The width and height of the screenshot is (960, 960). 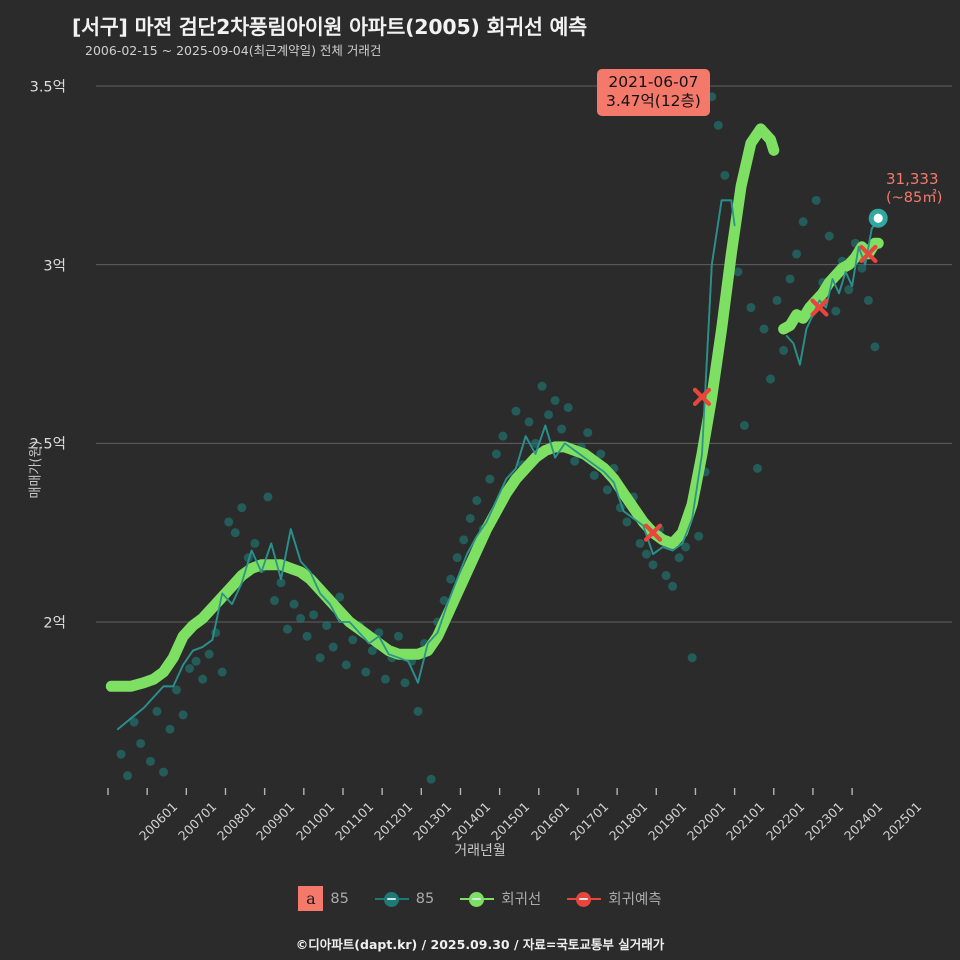 I want to click on chart-legend: a 85 85 회귀선 회귀예측, so click(x=480, y=898).